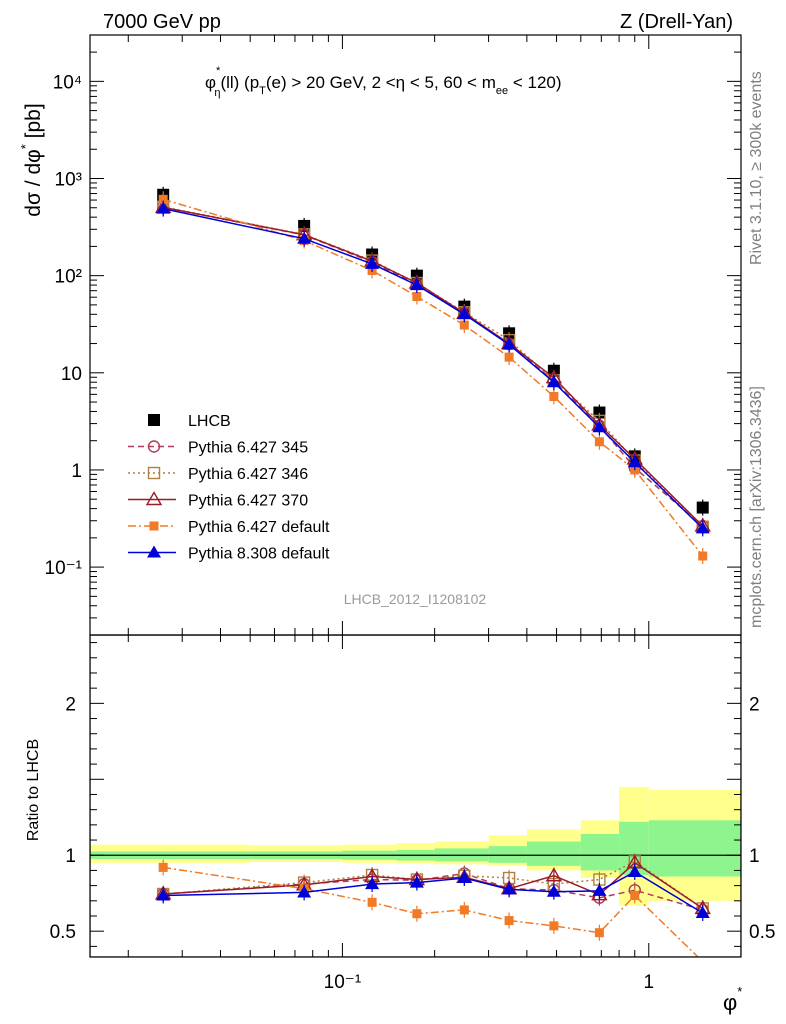 This screenshot has height=1024, width=786. I want to click on ratio-y-tick-label-right: 1, so click(754, 856).